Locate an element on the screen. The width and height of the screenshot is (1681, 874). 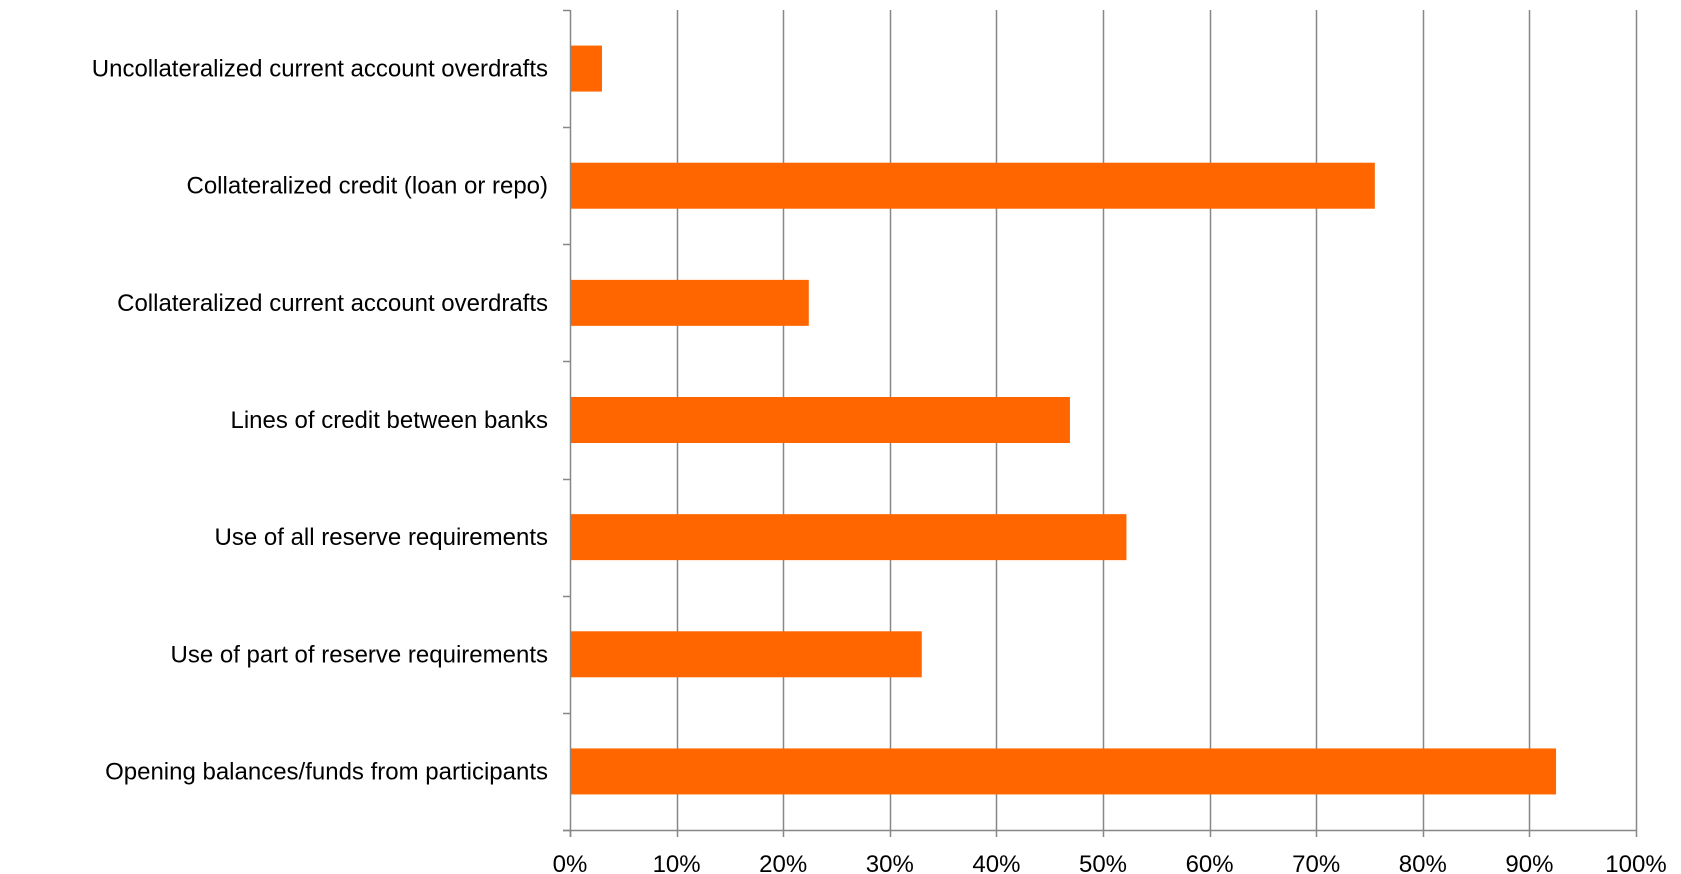
x-tick-label: 30% is located at coordinates (890, 862).